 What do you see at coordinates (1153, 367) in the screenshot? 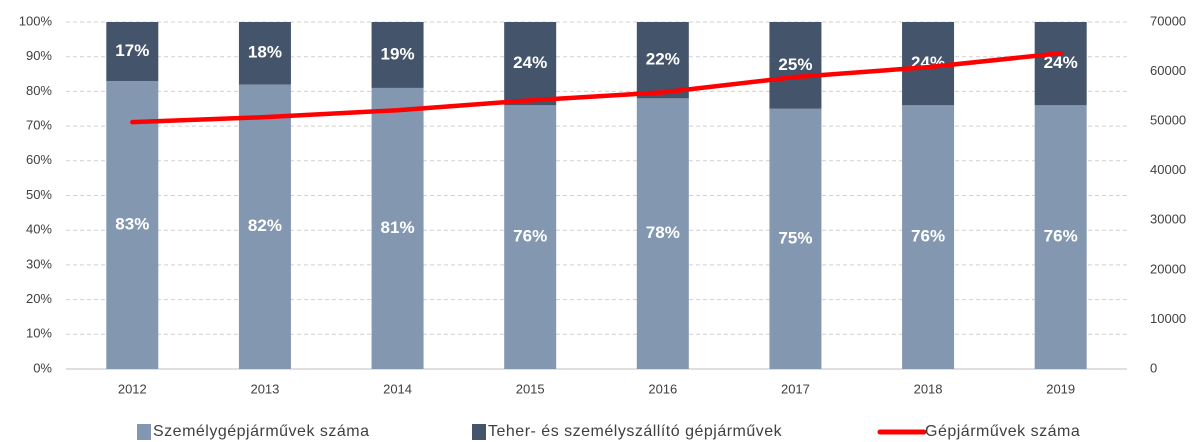
I see `y2-tick-label: 0` at bounding box center [1153, 367].